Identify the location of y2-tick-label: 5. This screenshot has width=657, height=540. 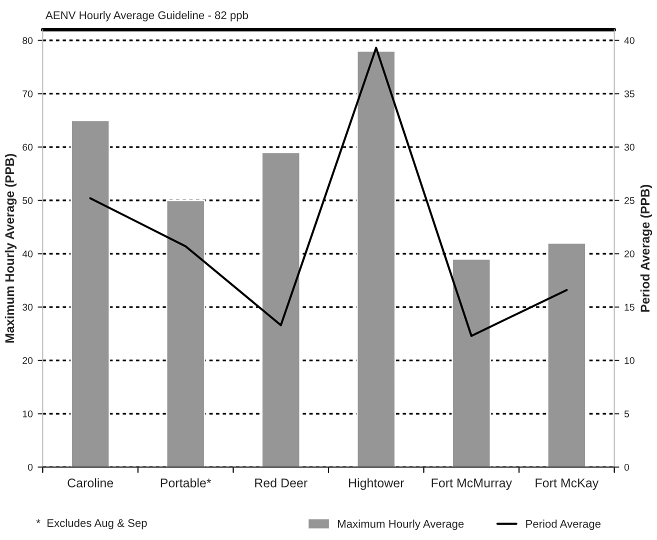
(627, 414).